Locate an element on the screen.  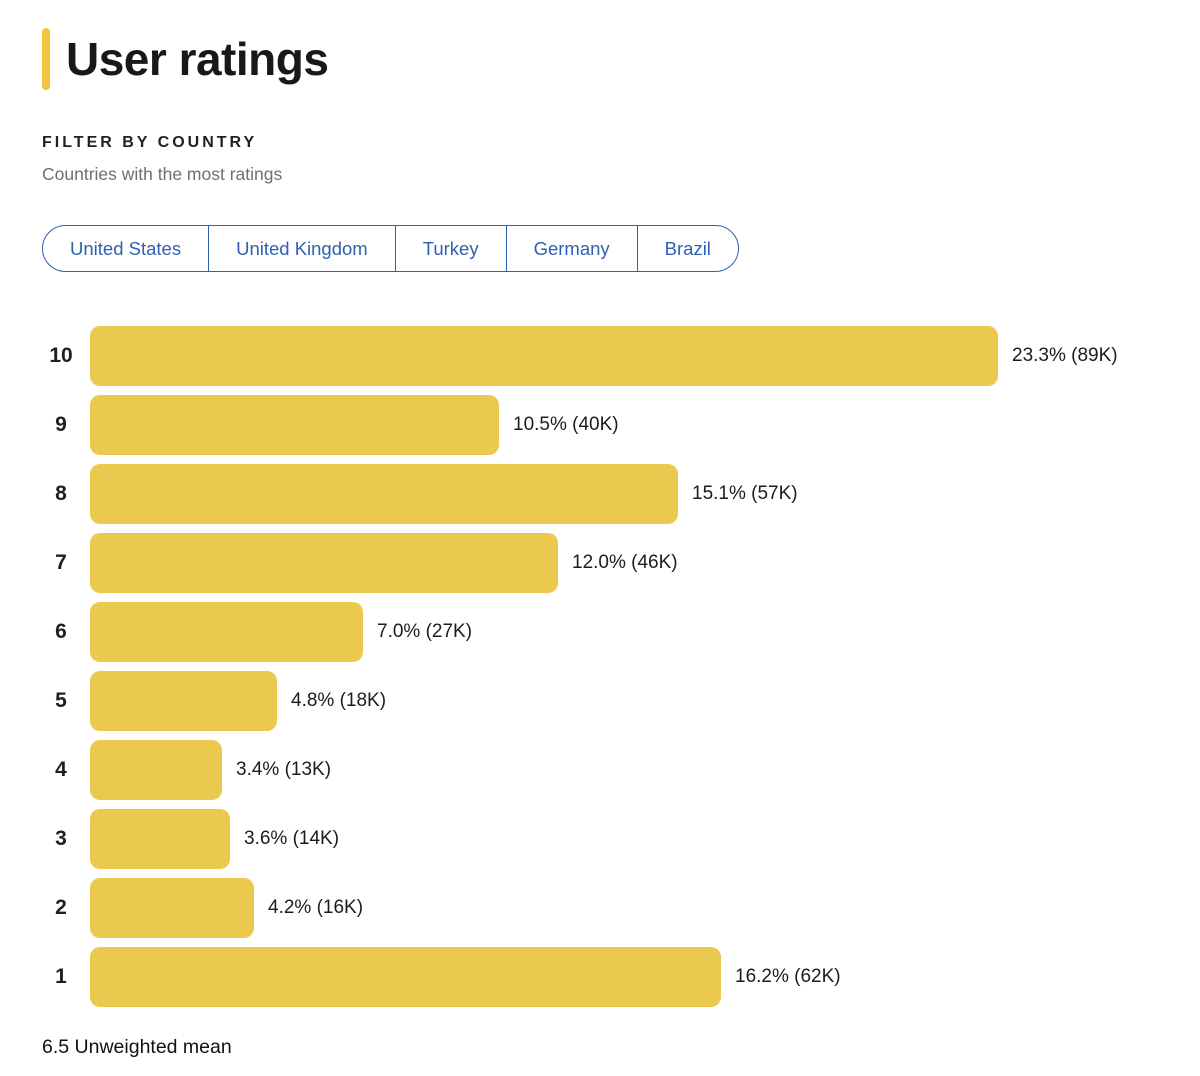
bar-track: 10.5% (40K) is located at coordinates (624, 425).